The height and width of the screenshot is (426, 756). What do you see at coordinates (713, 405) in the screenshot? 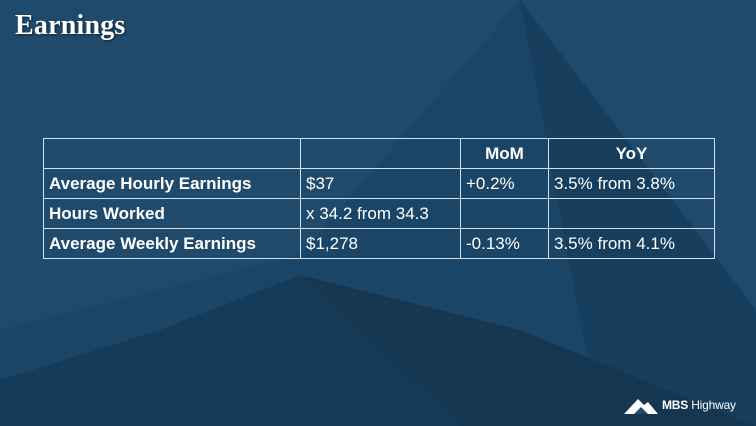
I see `logo-name: Highway` at bounding box center [713, 405].